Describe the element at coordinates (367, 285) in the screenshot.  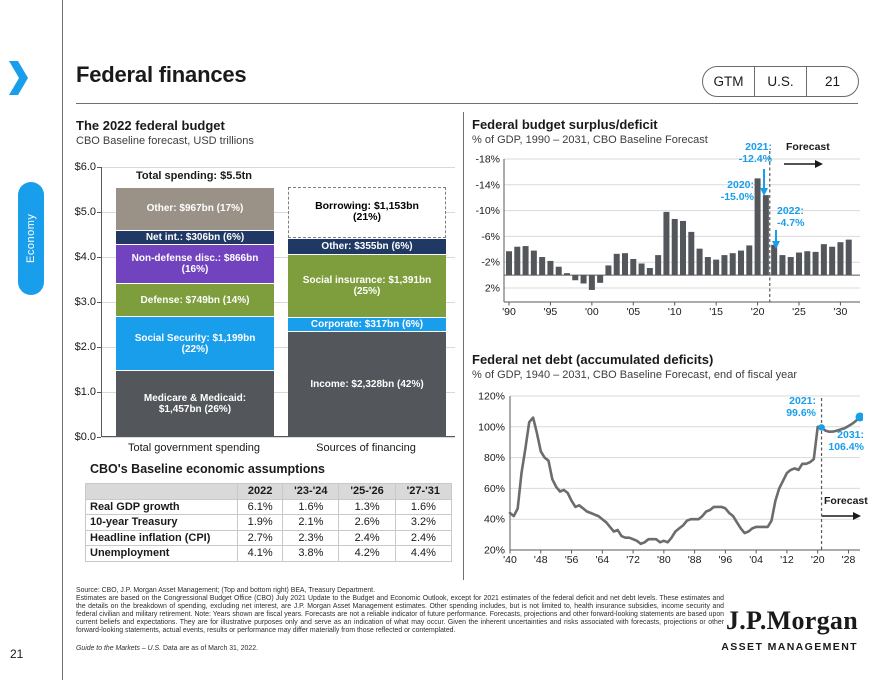
I see `budget-segment: Social insurance: $1,391bn (25%)` at that location.